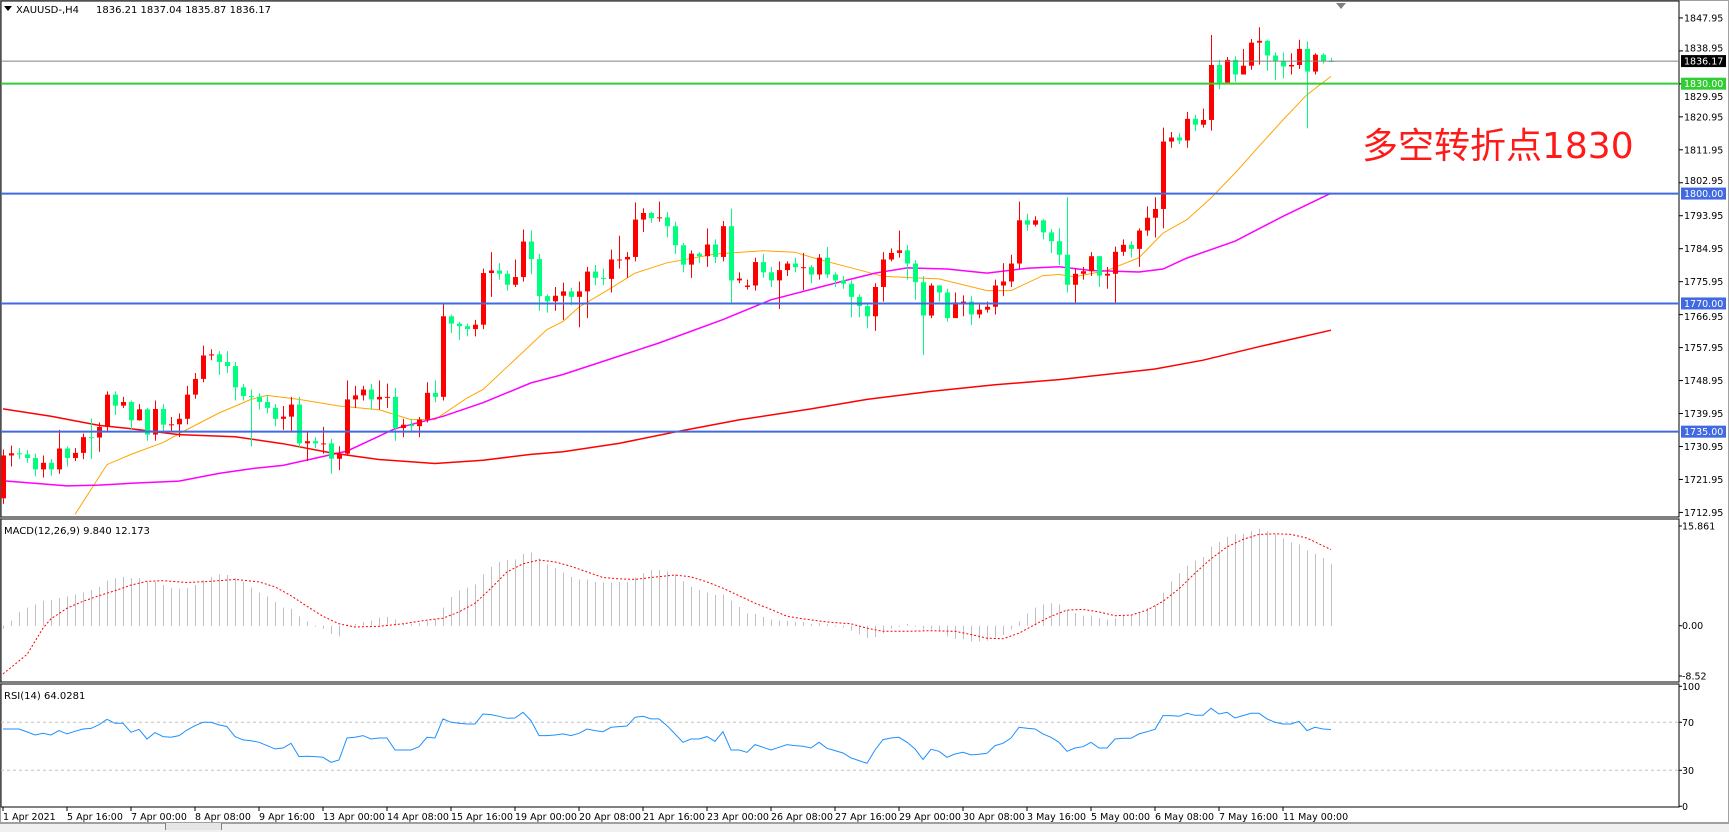 Image resolution: width=1729 pixels, height=832 pixels. I want to click on chart-tab, so click(193, 826).